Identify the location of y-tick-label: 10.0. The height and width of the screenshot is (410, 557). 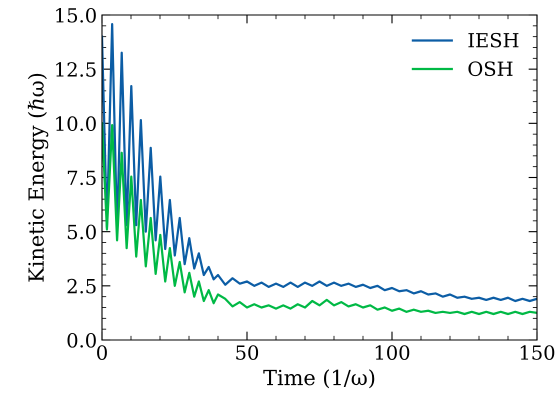
(76, 123).